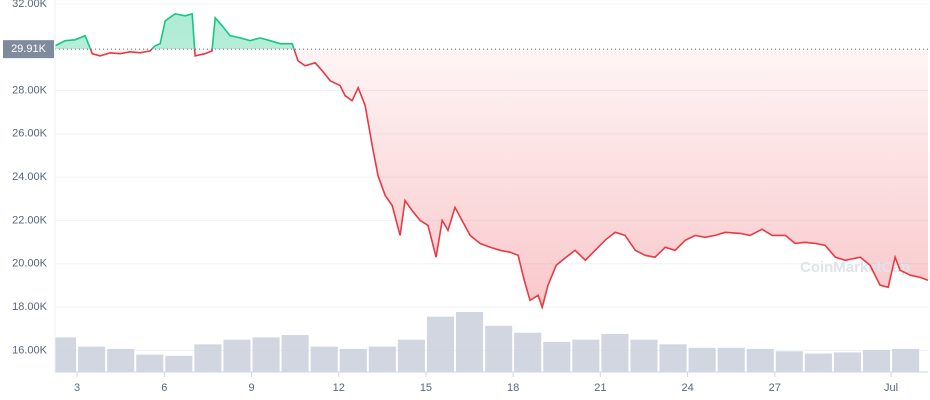  What do you see at coordinates (30, 264) in the screenshot?
I see `y-tick-label: 20.00K` at bounding box center [30, 264].